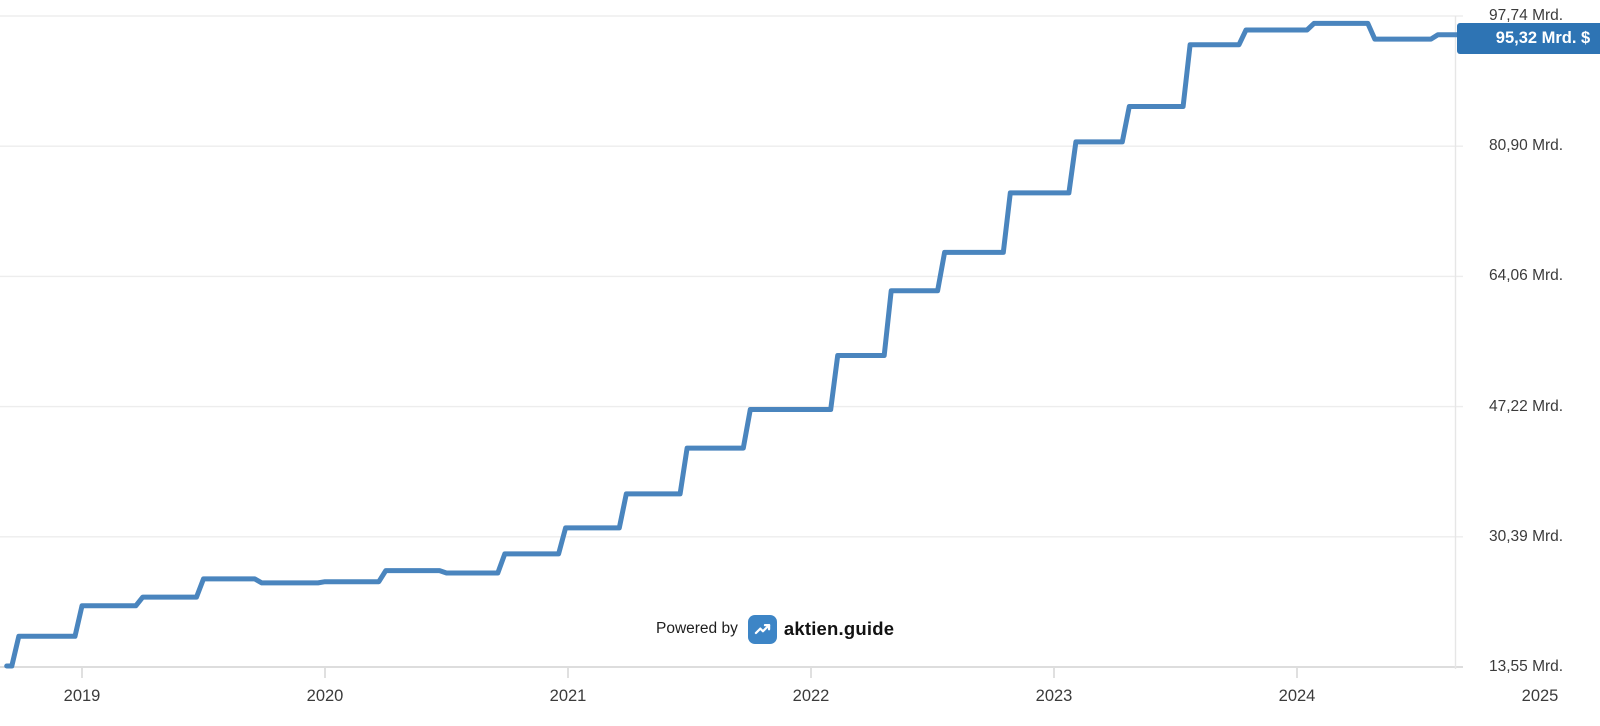 The width and height of the screenshot is (1600, 726). I want to click on x-axis-label: 2023, so click(1054, 696).